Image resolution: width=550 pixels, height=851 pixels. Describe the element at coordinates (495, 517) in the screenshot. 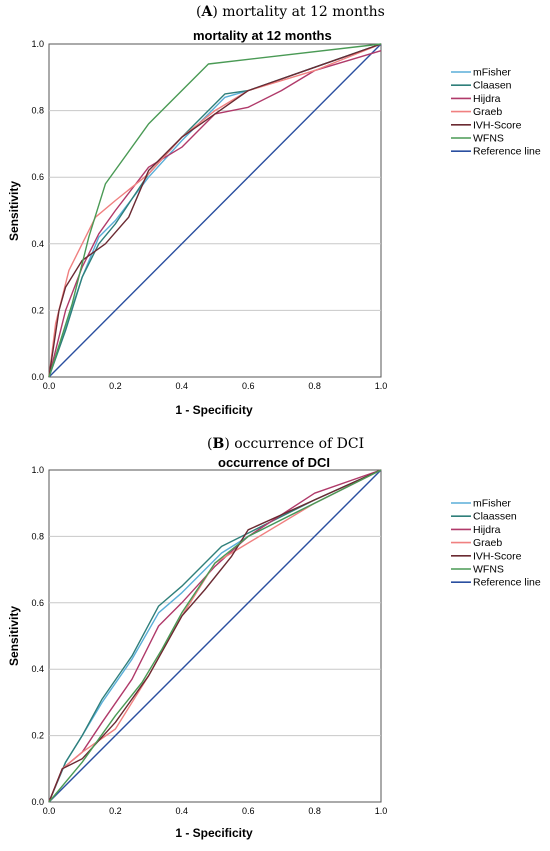

I see `legend-label: Claassen` at that location.